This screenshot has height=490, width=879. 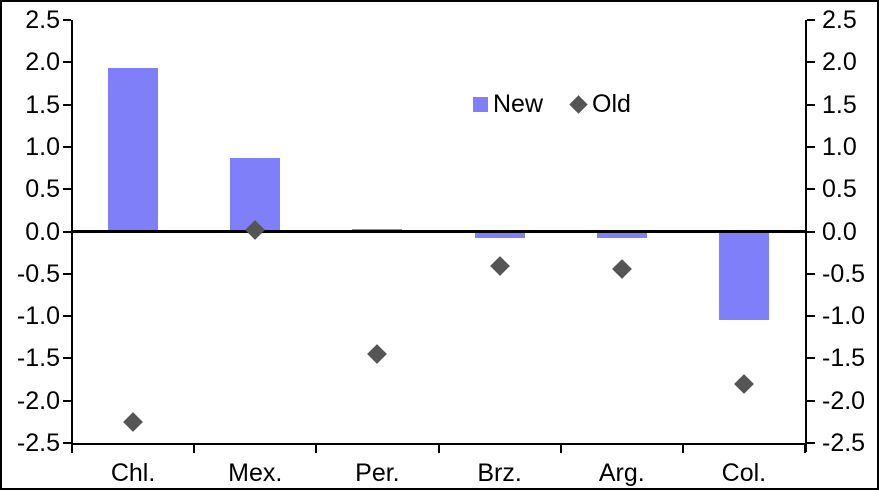 I want to click on bar-Arg, so click(x=621, y=235).